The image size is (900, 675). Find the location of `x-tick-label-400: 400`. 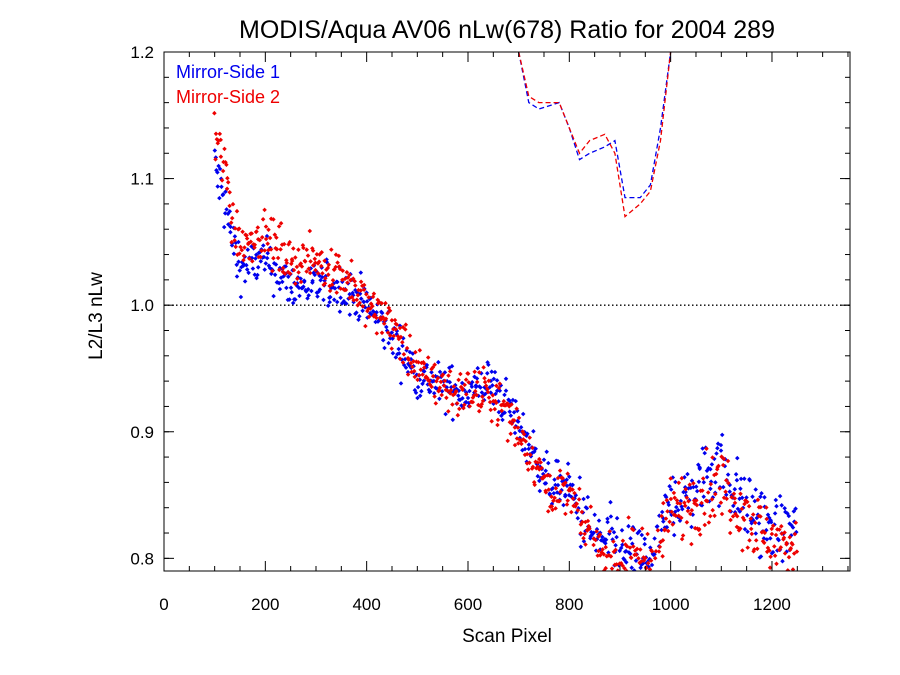

x-tick-label-400: 400 is located at coordinates (366, 604).